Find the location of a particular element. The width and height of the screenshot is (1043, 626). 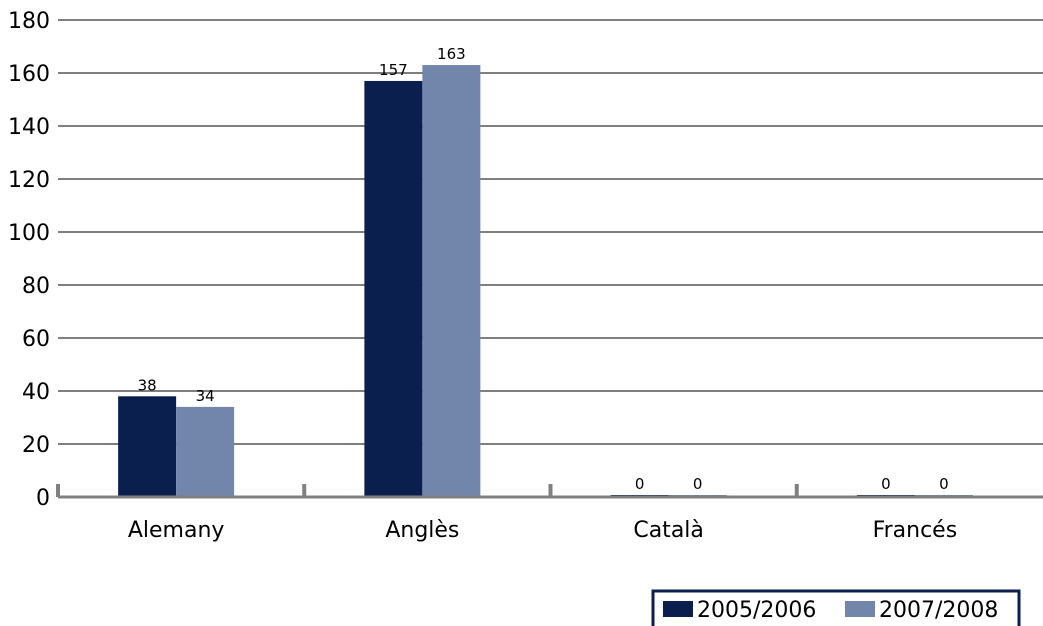

data-label: 163 is located at coordinates (451, 54).